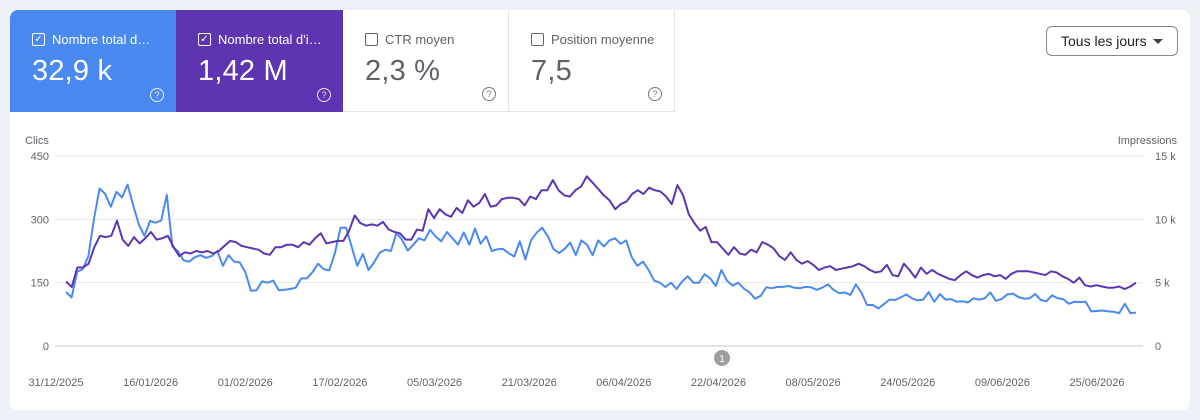  What do you see at coordinates (1158, 41) in the screenshot?
I see `caret-down-icon` at bounding box center [1158, 41].